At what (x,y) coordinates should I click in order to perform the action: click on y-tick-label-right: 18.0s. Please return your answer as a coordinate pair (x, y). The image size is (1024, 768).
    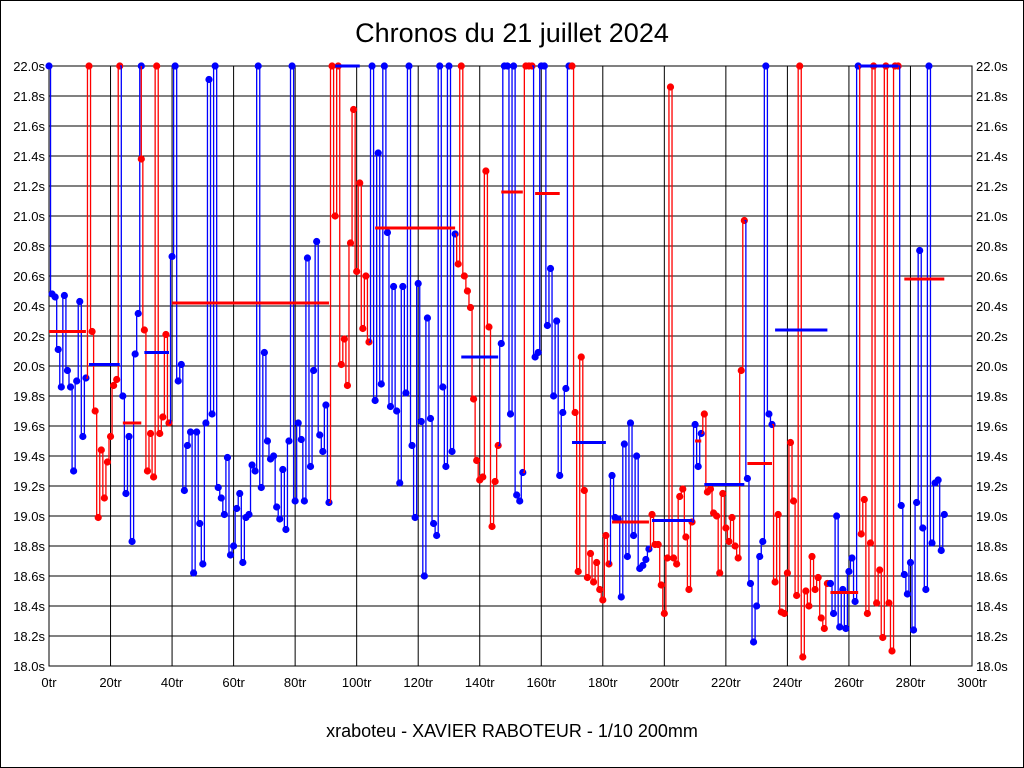
    Looking at the image, I should click on (992, 666).